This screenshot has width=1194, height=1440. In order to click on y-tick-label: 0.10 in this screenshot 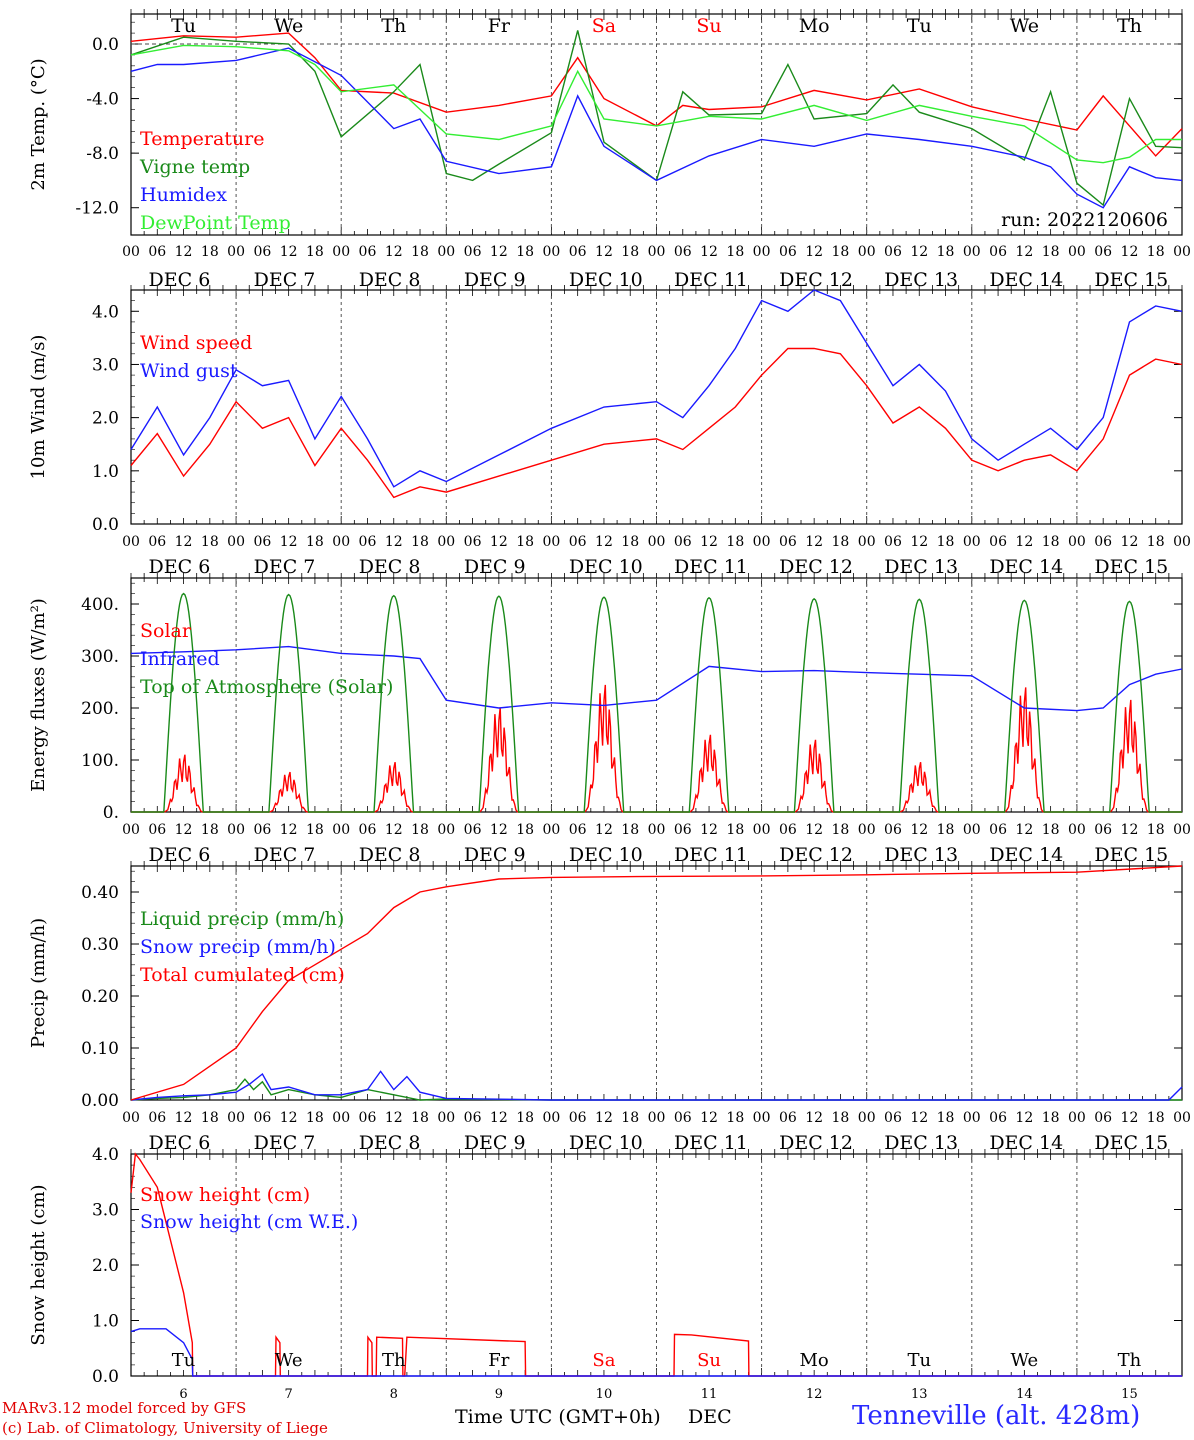, I will do `click(100, 1049)`.